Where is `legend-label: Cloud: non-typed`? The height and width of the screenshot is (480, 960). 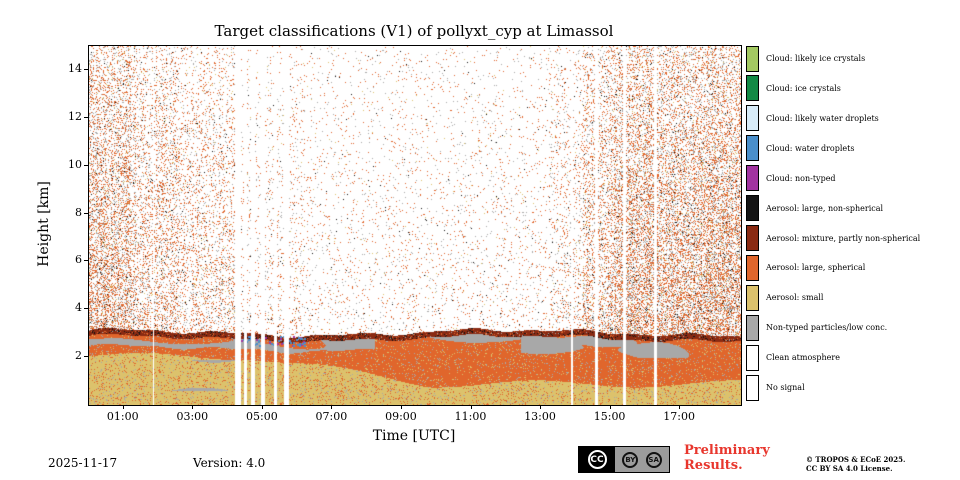
legend-label: Cloud: non-typed is located at coordinates (801, 178).